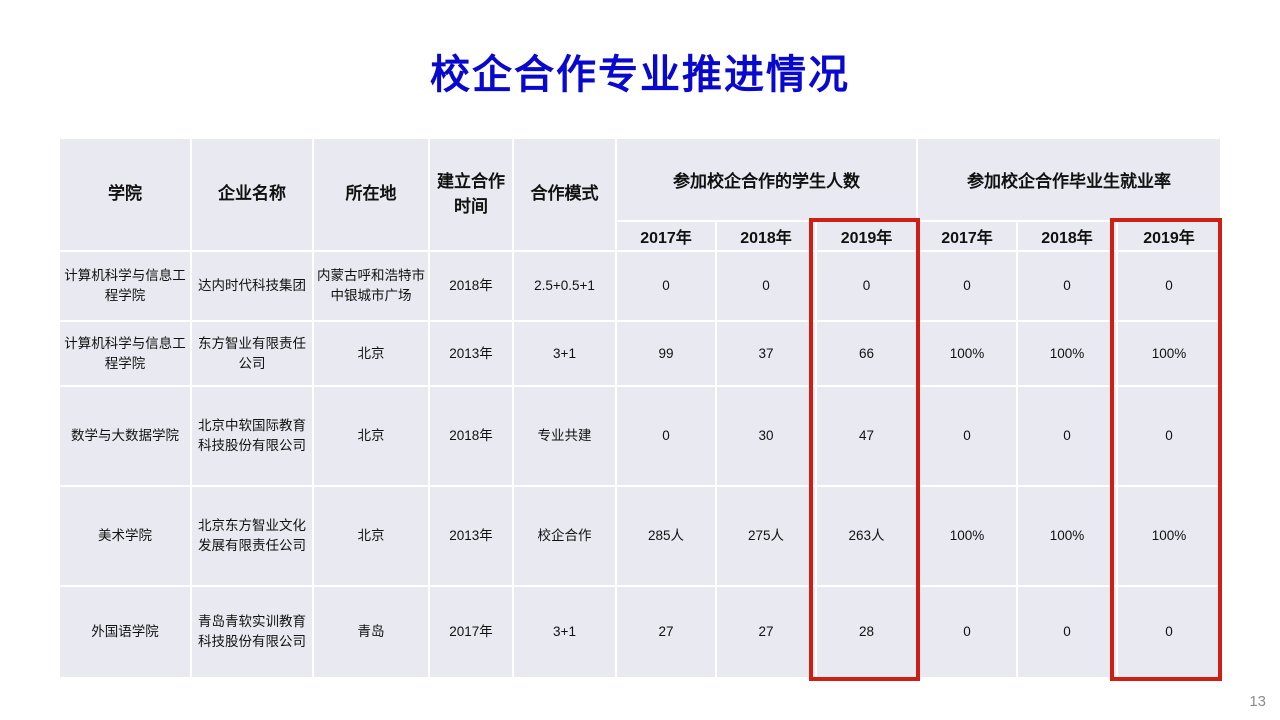 This screenshot has width=1280, height=720. Describe the element at coordinates (1067, 236) in the screenshot. I see `year-header-employment-2018: 2018年` at that location.